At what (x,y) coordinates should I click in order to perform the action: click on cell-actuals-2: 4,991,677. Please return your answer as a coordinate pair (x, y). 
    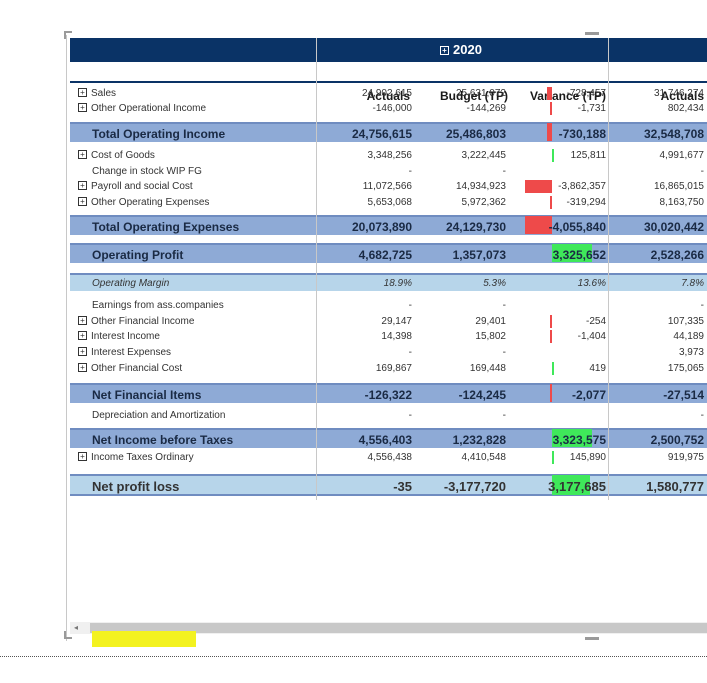
    Looking at the image, I should click on (682, 155).